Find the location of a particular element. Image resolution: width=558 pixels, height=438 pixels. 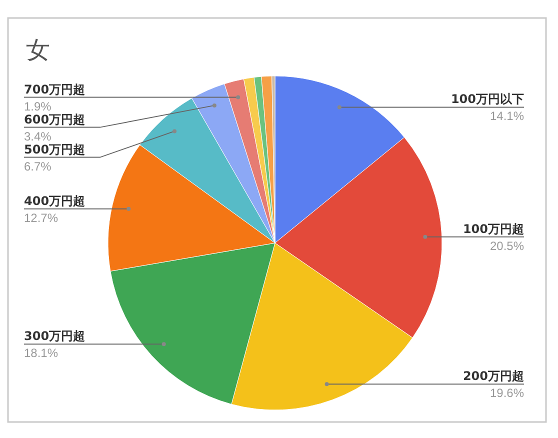

slice-label: 400万円超 is located at coordinates (55, 201).